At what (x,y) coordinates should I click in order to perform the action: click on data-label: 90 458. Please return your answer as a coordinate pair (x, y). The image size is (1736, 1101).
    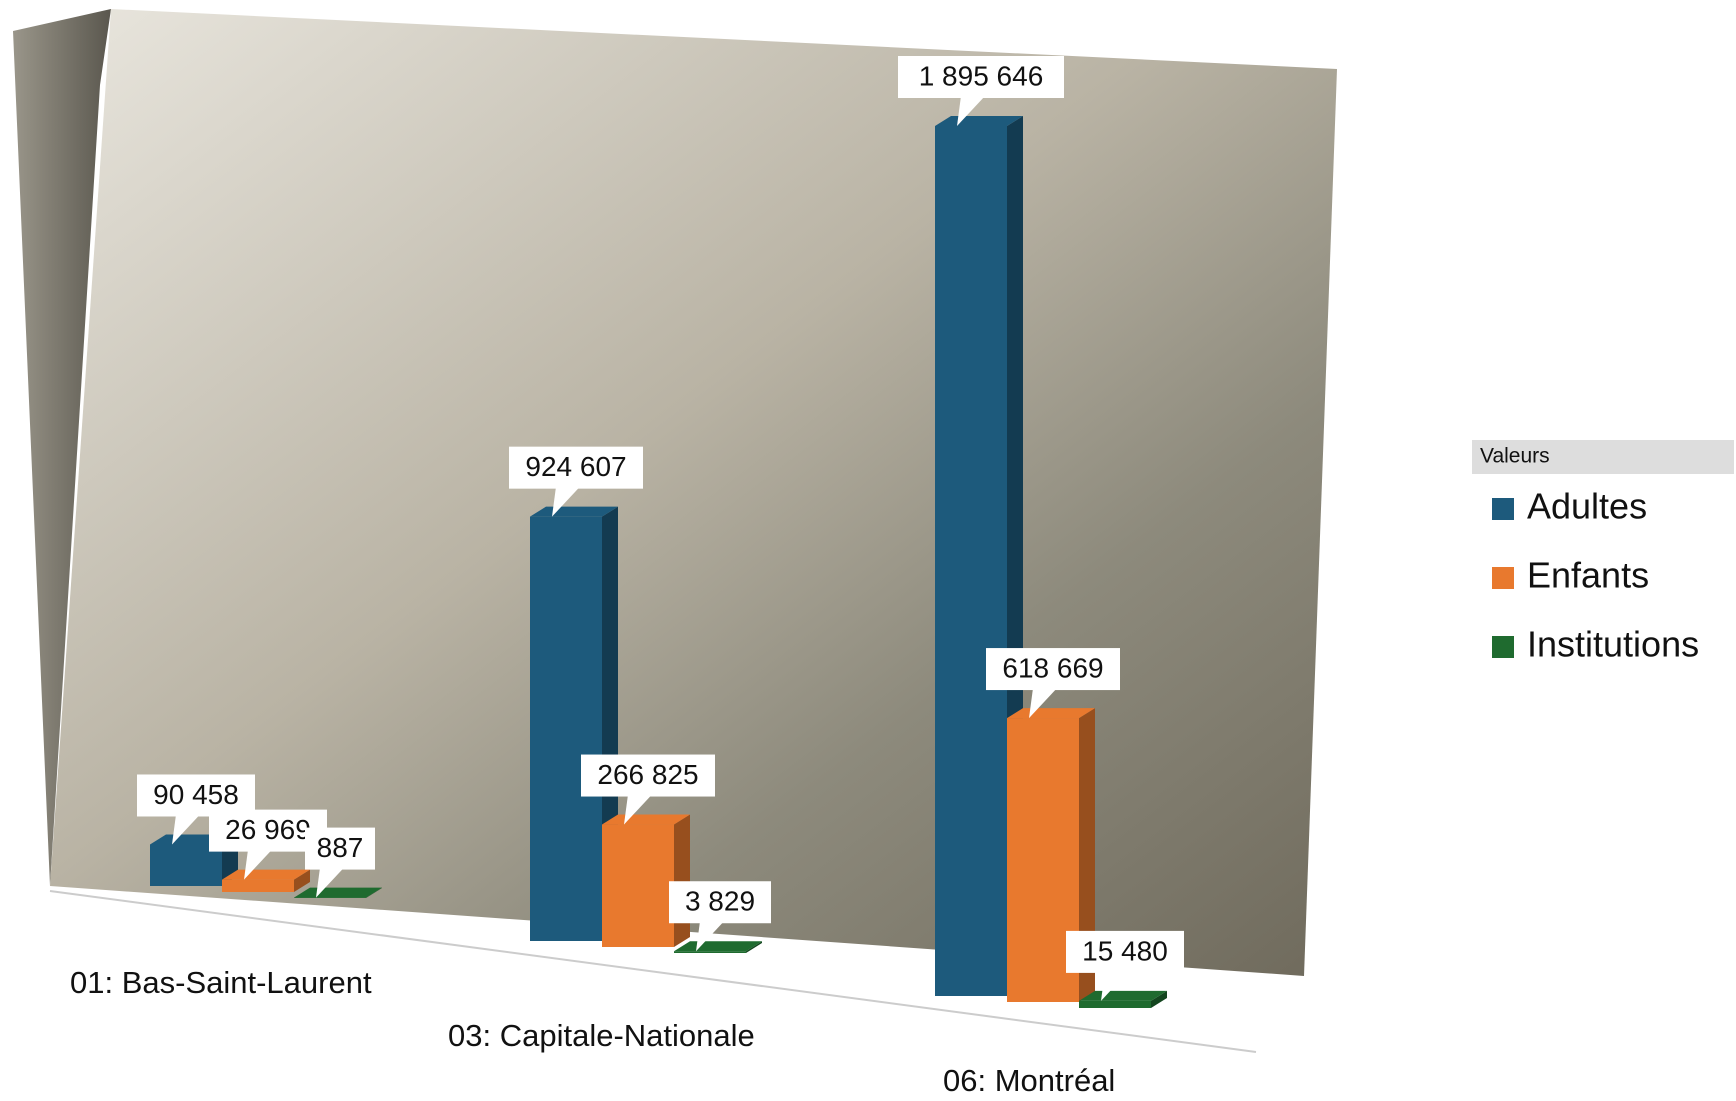
    Looking at the image, I should click on (196, 794).